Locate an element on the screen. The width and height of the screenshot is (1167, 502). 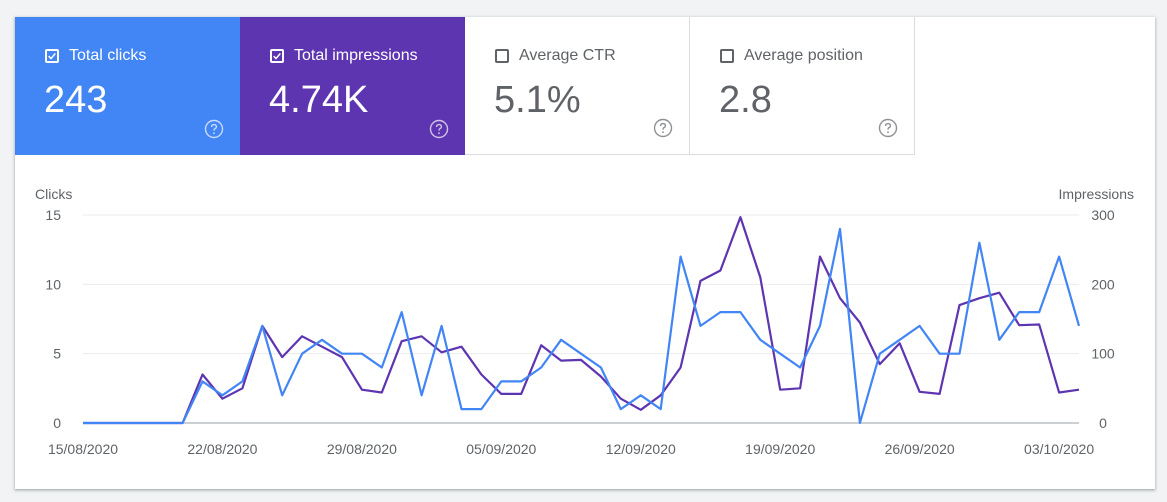
metric-value: 5.1% is located at coordinates (537, 100).